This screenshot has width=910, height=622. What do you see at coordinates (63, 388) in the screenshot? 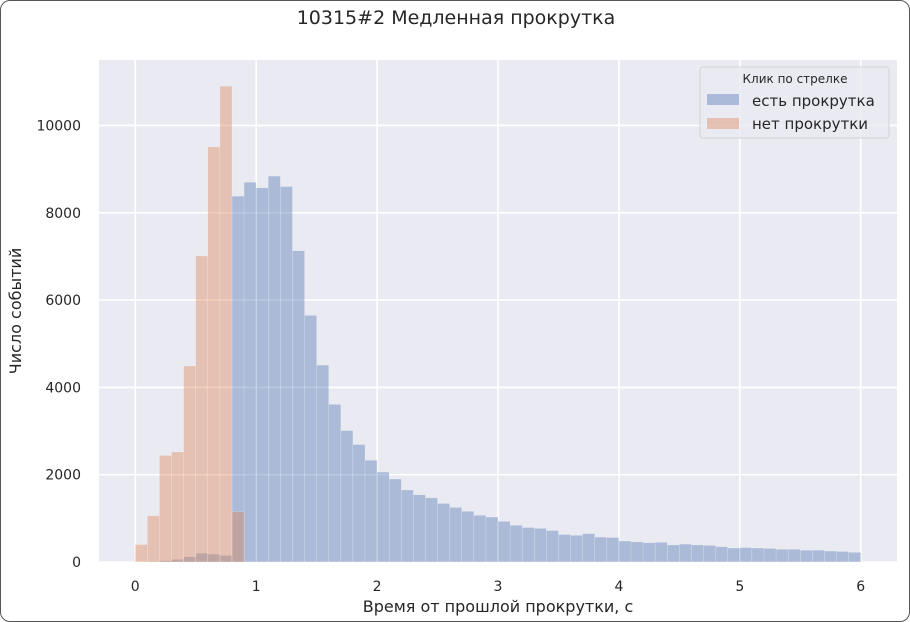
I see `y-tick-label: 4000` at bounding box center [63, 388].